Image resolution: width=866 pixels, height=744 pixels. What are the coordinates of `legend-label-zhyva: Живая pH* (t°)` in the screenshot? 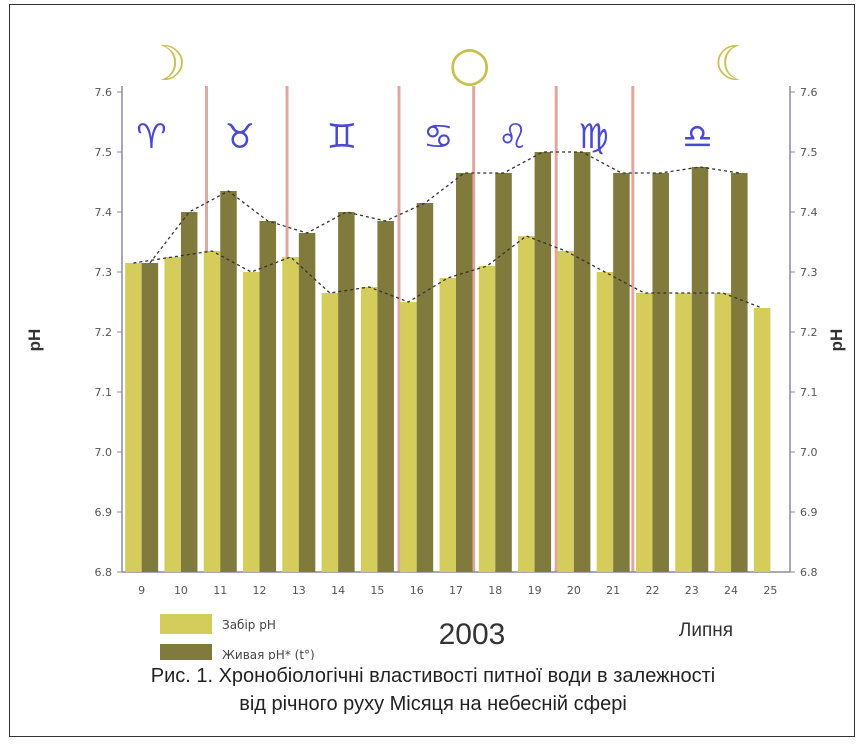 It's located at (268, 654).